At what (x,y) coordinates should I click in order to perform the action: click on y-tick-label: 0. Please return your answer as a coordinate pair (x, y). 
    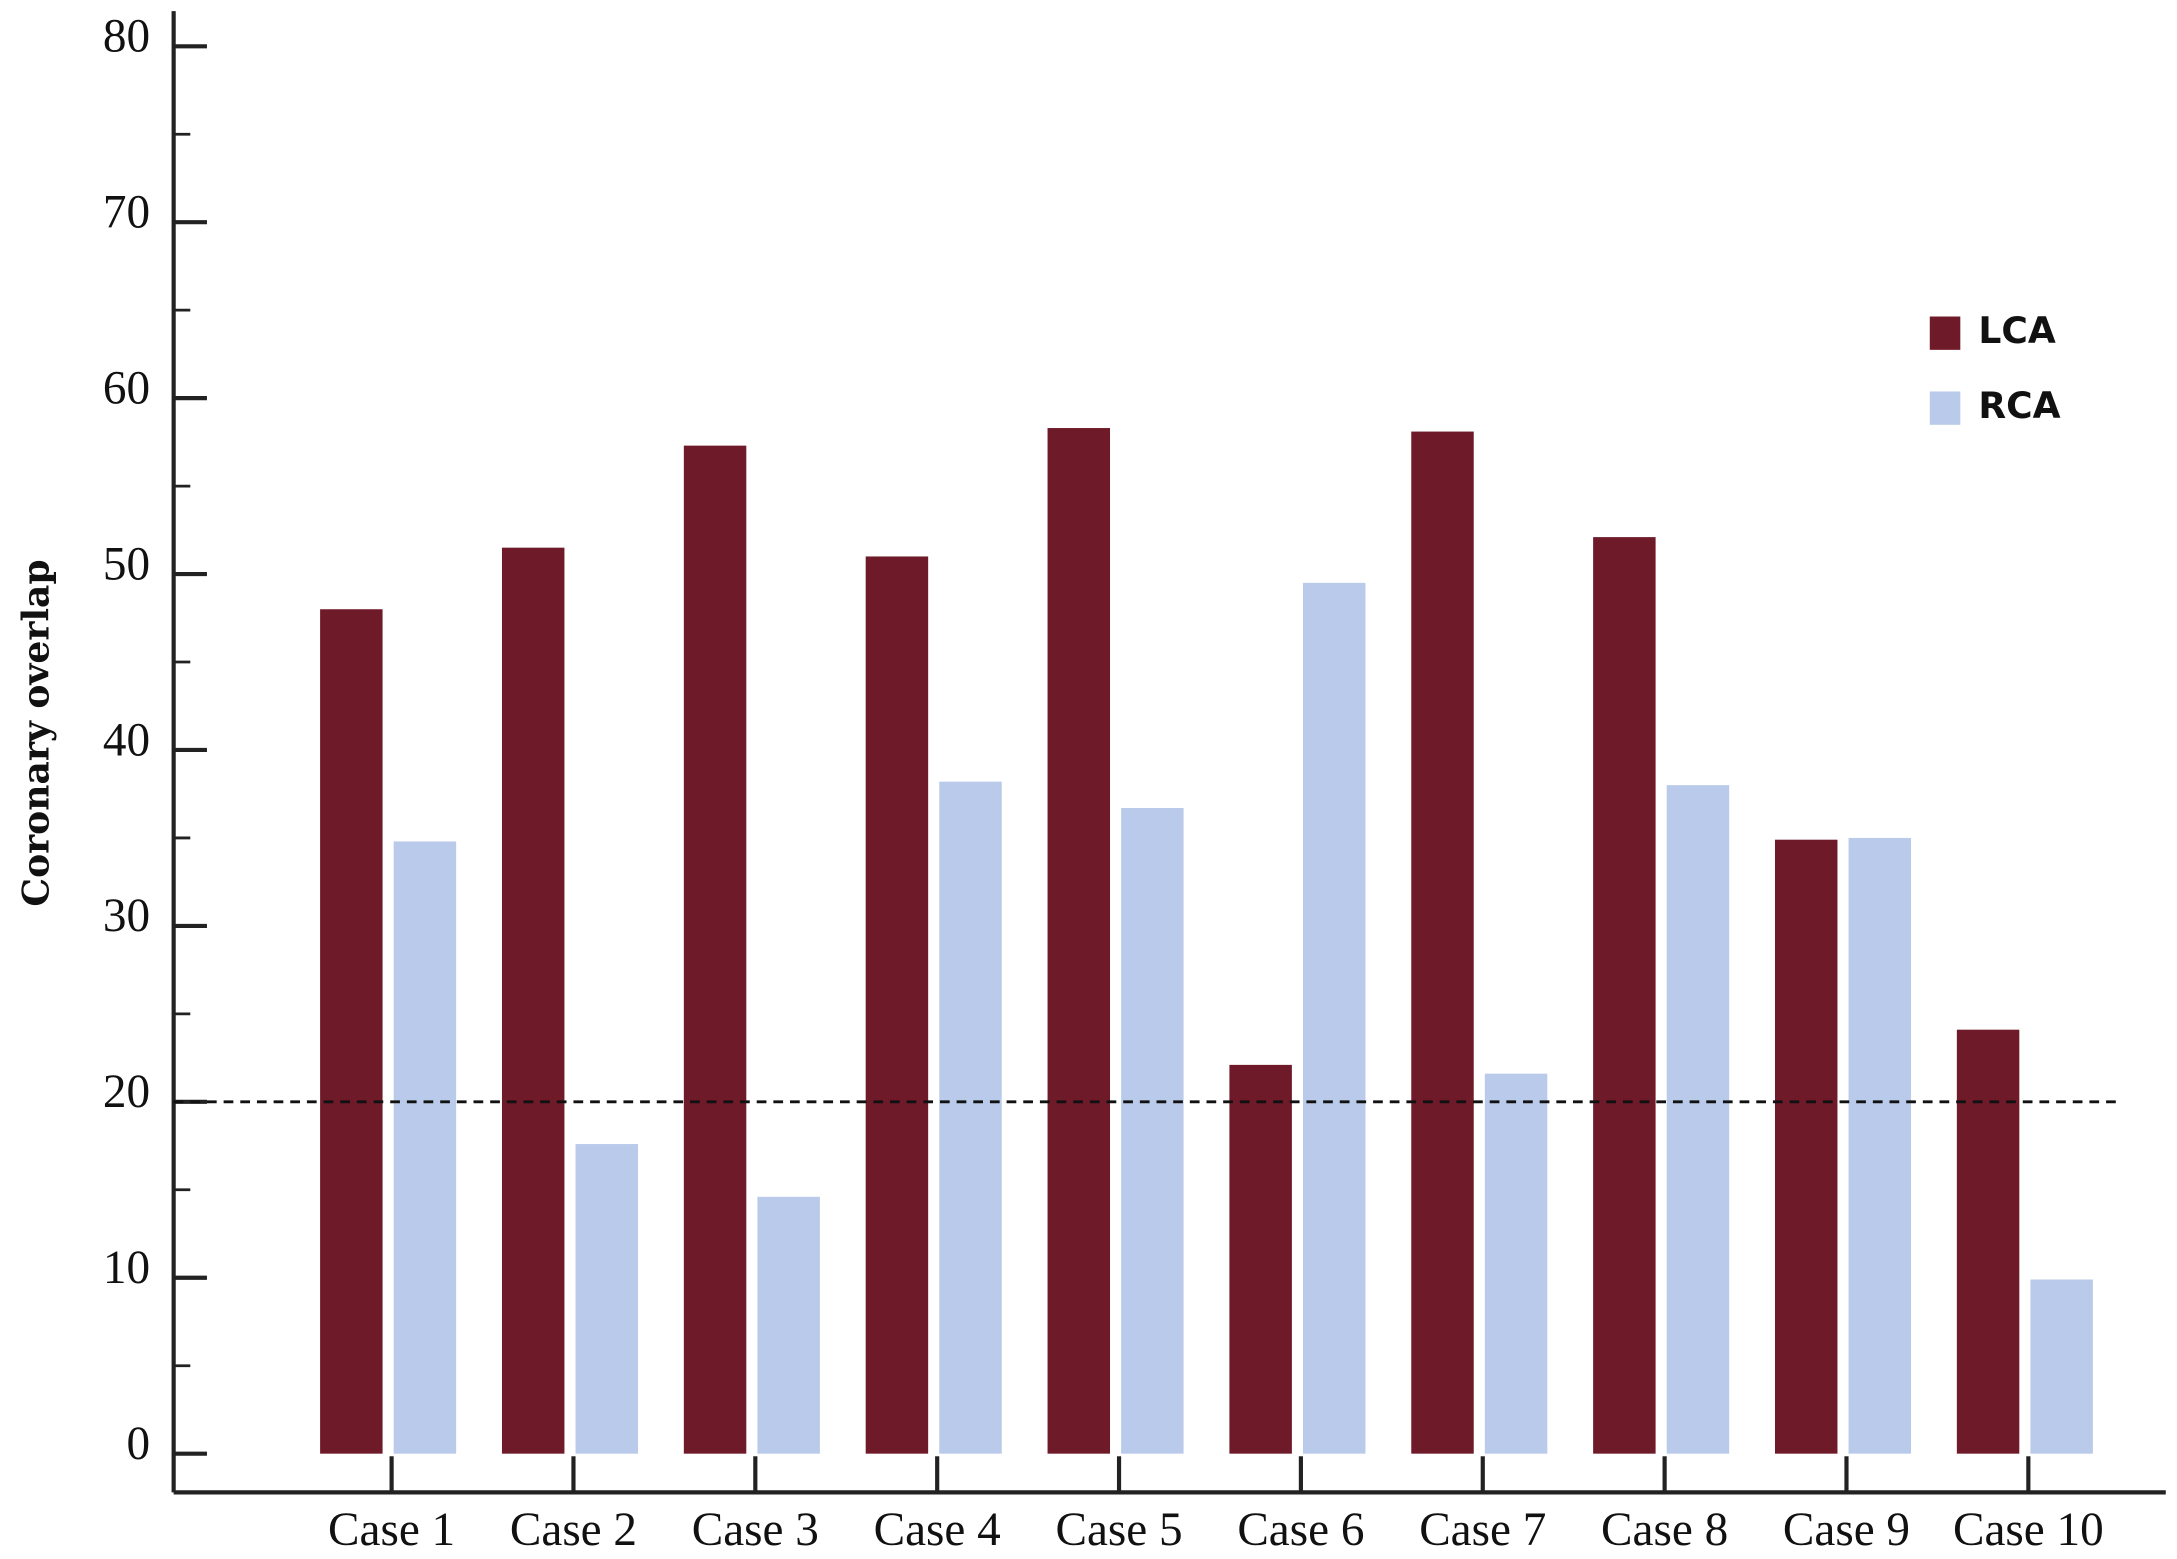
    Looking at the image, I should click on (138, 1444).